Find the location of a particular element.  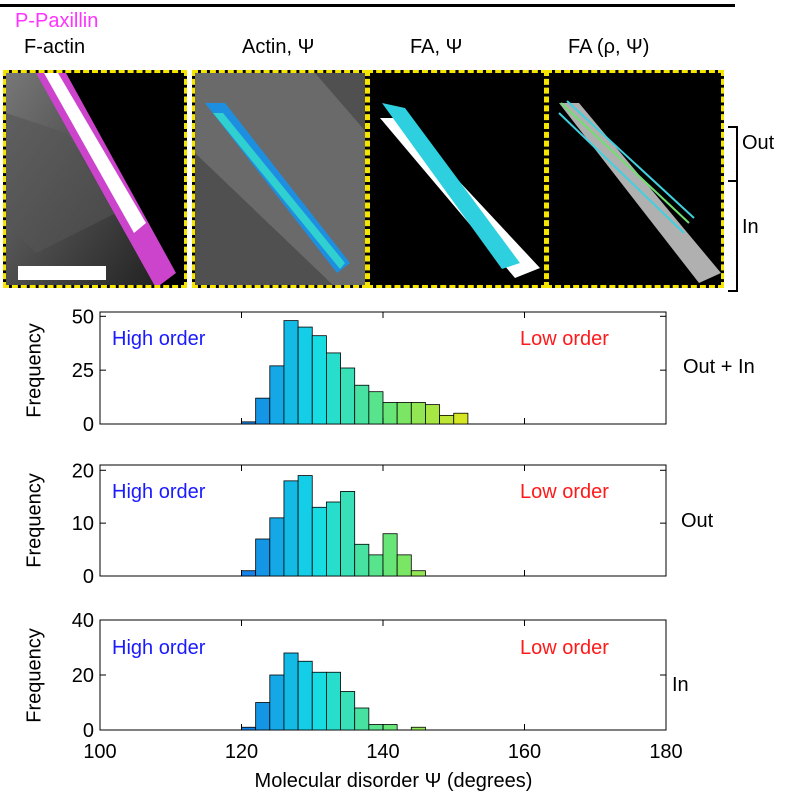

x-tick-label: 140 is located at coordinates (382, 752).